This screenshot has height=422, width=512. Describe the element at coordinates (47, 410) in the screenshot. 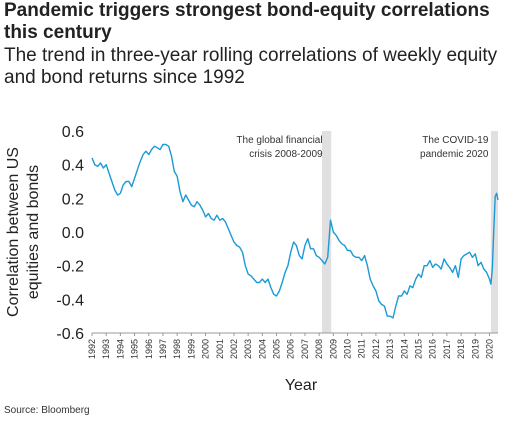

I see `source-note: Source: Bloomberg` at that location.